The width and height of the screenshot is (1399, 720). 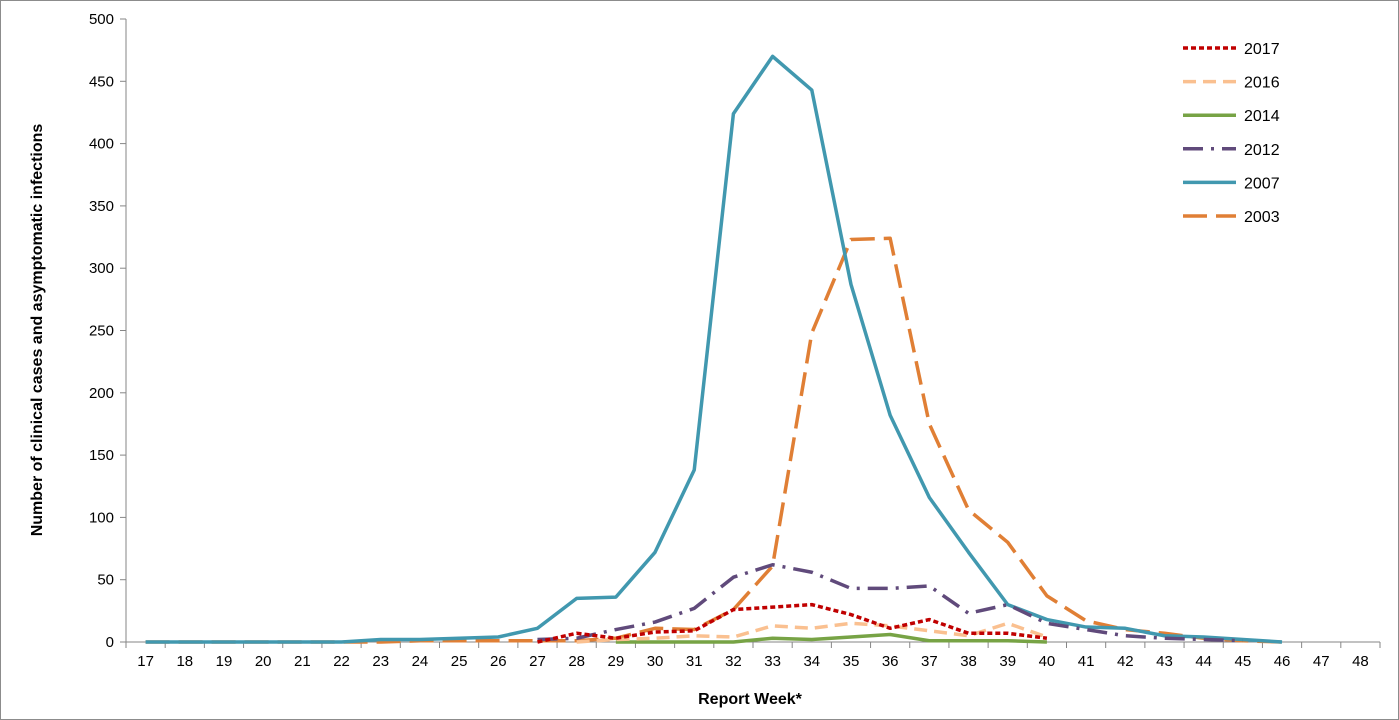 What do you see at coordinates (1203, 661) in the screenshot?
I see `x-tick-label: 44` at bounding box center [1203, 661].